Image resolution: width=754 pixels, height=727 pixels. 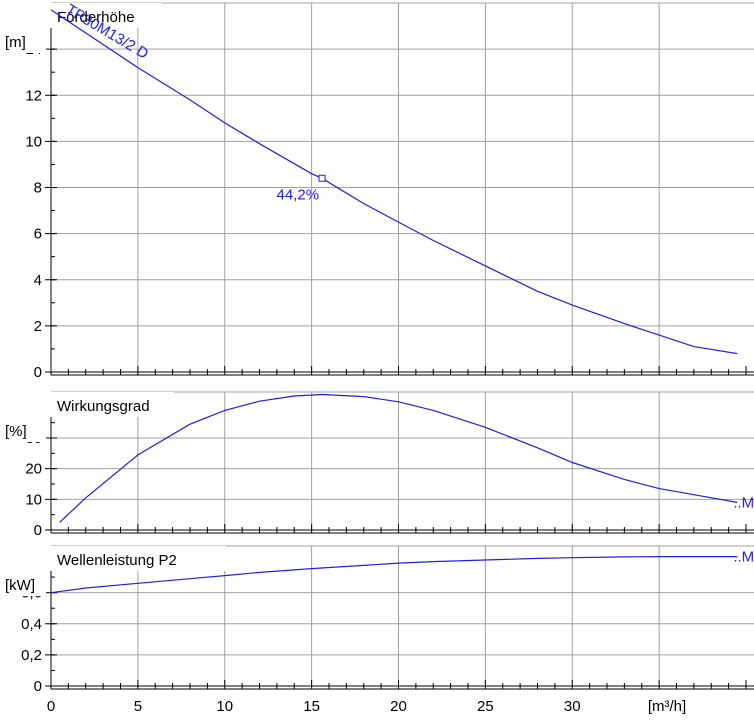 I want to click on y-tick-label: 12, so click(x=33, y=95).